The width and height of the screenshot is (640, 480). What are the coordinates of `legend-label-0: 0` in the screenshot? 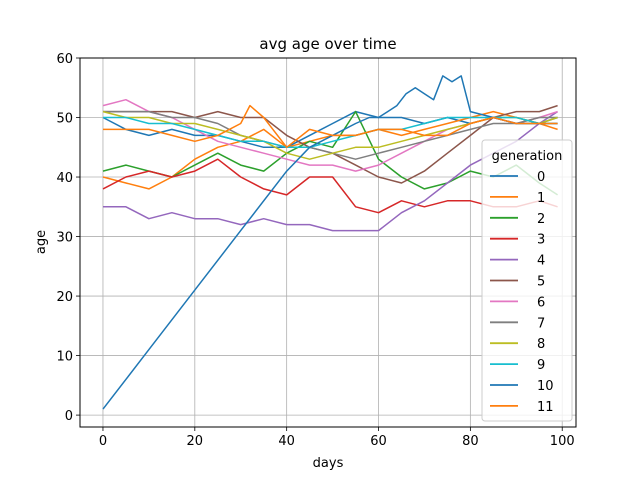 It's located at (541, 177).